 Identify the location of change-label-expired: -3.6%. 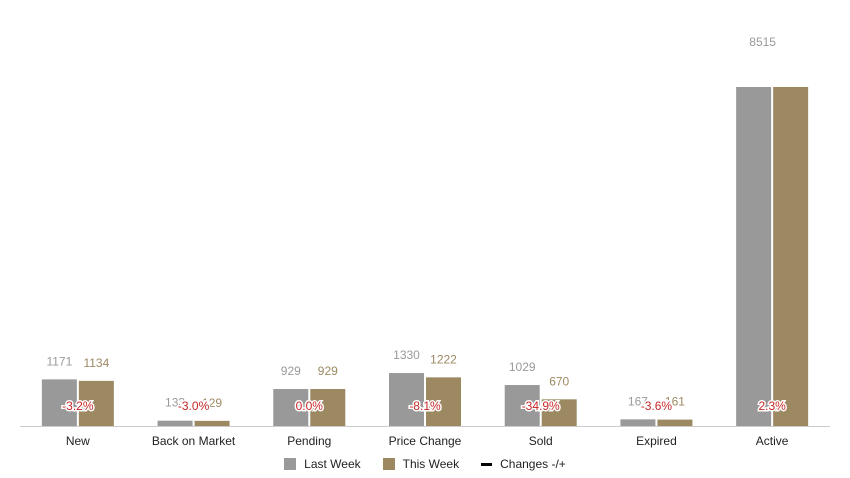
(657, 406).